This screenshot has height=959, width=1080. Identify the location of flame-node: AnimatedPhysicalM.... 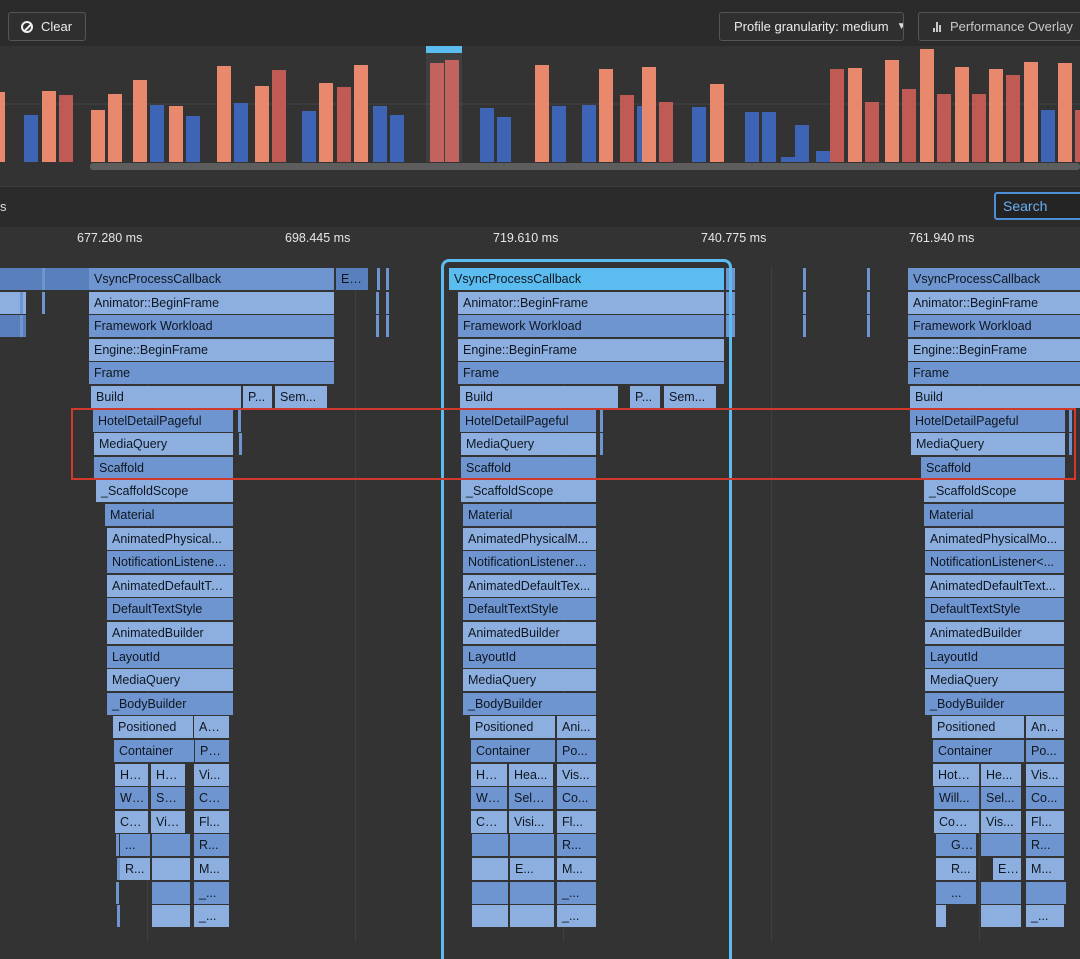
(529, 538).